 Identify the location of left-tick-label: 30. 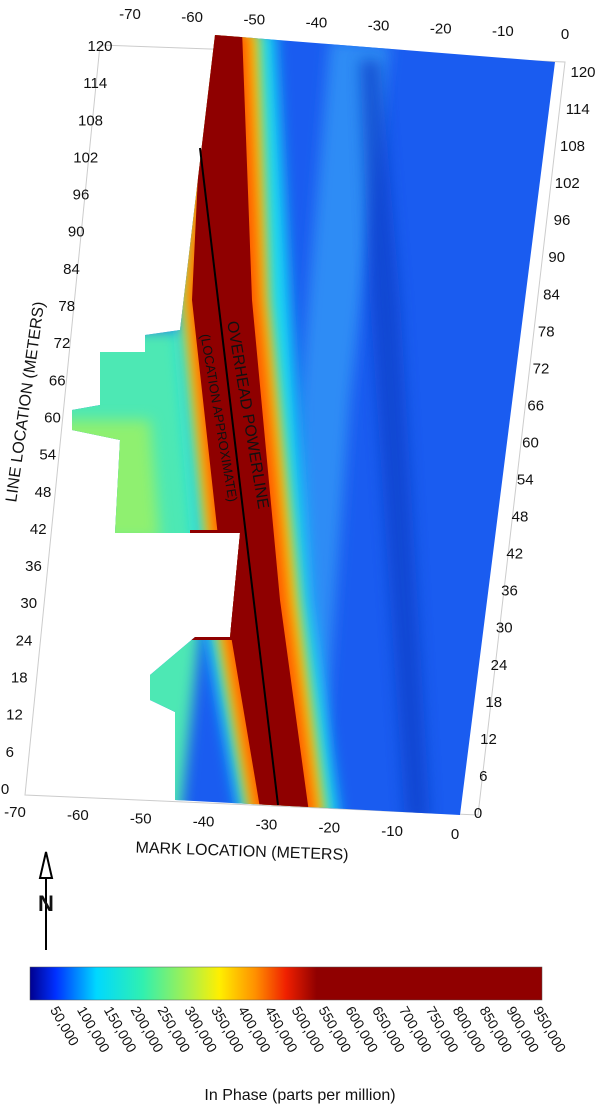
(28, 603).